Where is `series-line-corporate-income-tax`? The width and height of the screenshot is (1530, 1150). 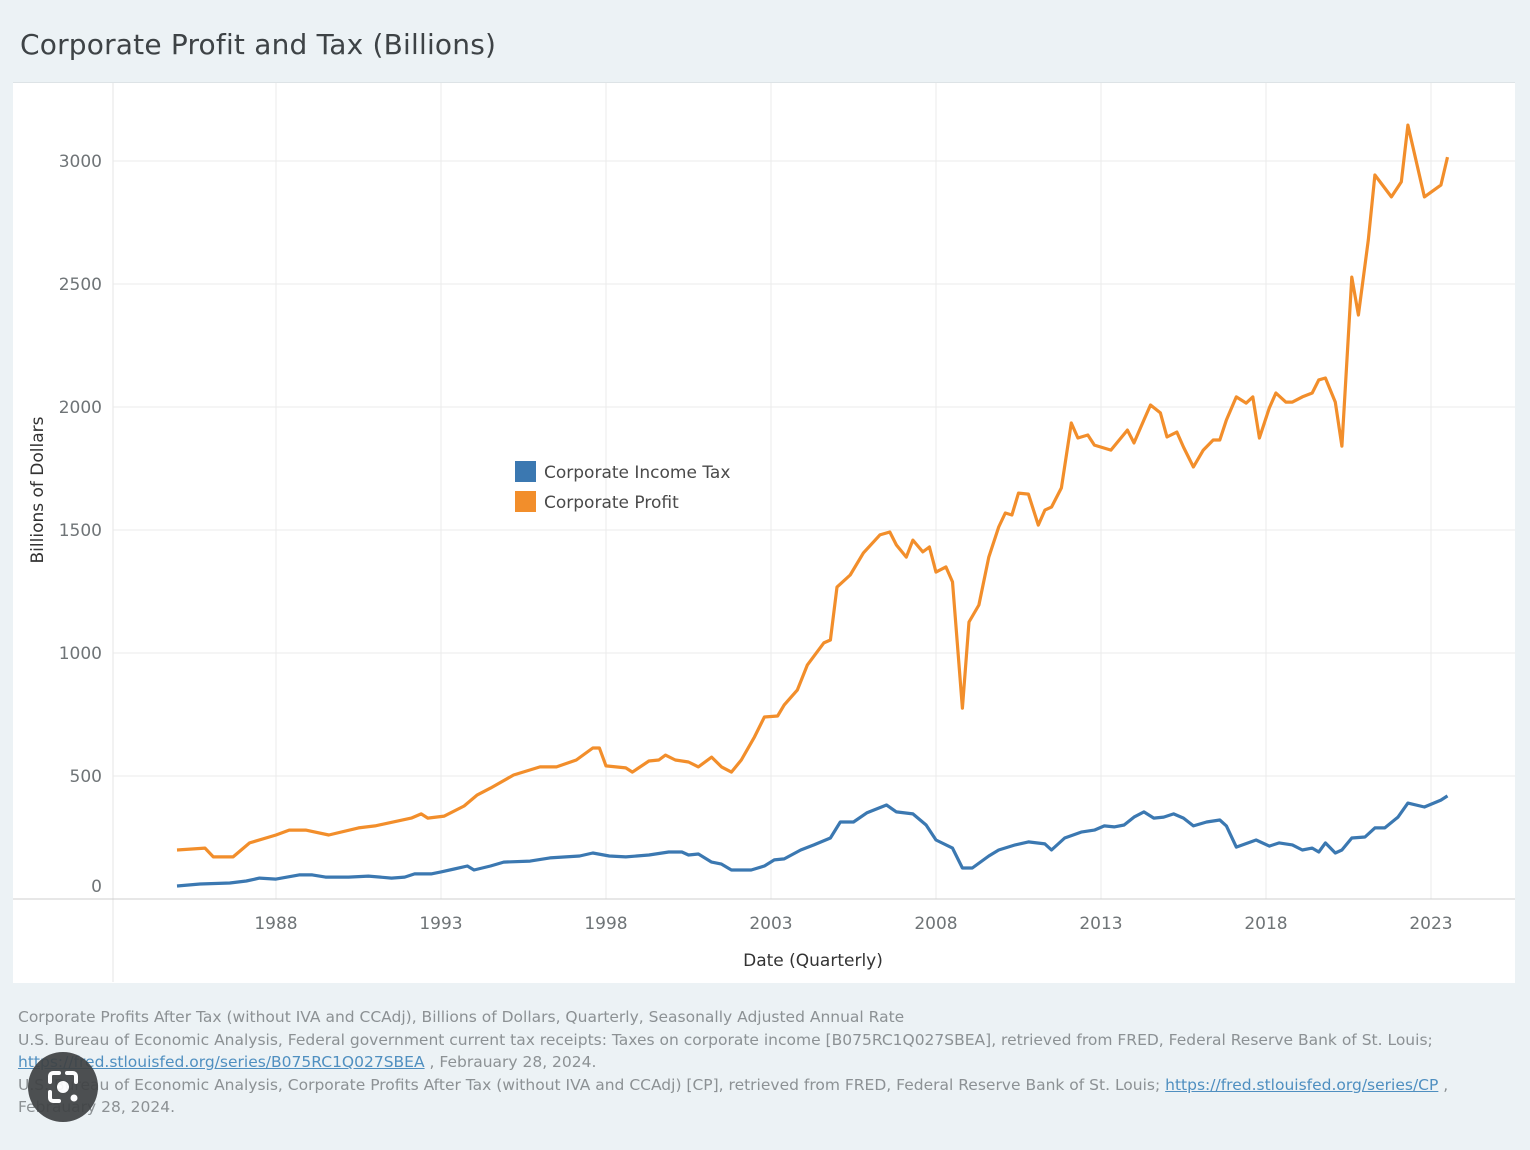 series-line-corporate-income-tax is located at coordinates (812, 841).